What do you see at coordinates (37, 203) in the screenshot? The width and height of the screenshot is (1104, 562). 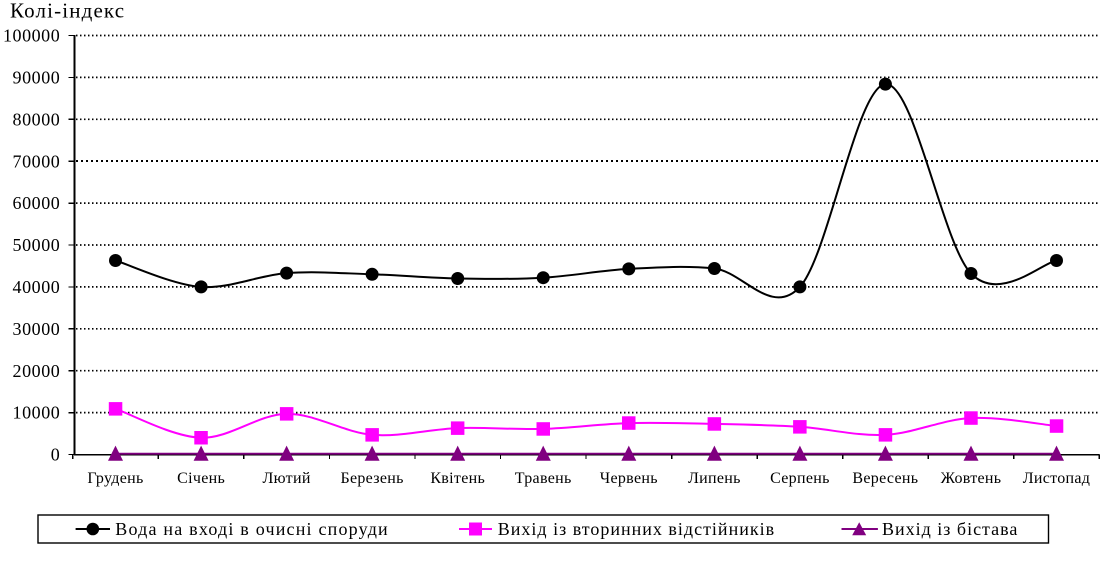 I see `svg-text: 60000` at bounding box center [37, 203].